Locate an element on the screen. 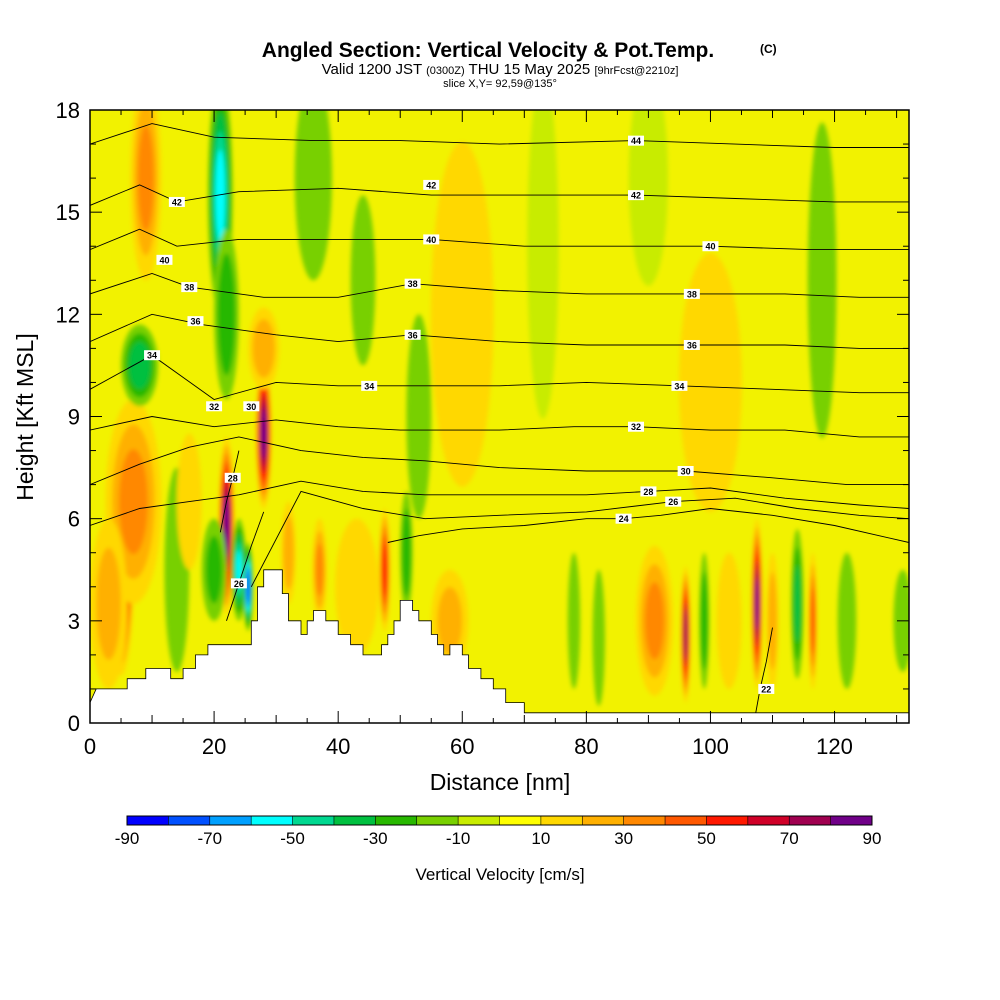 This screenshot has height=1000, width=1000. x-tick-label-80: 80 is located at coordinates (586, 746).